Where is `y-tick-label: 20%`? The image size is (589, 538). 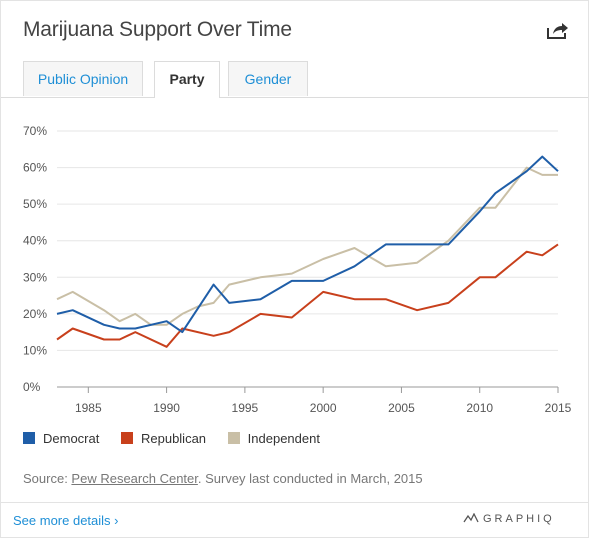 y-tick-label: 20% is located at coordinates (35, 314).